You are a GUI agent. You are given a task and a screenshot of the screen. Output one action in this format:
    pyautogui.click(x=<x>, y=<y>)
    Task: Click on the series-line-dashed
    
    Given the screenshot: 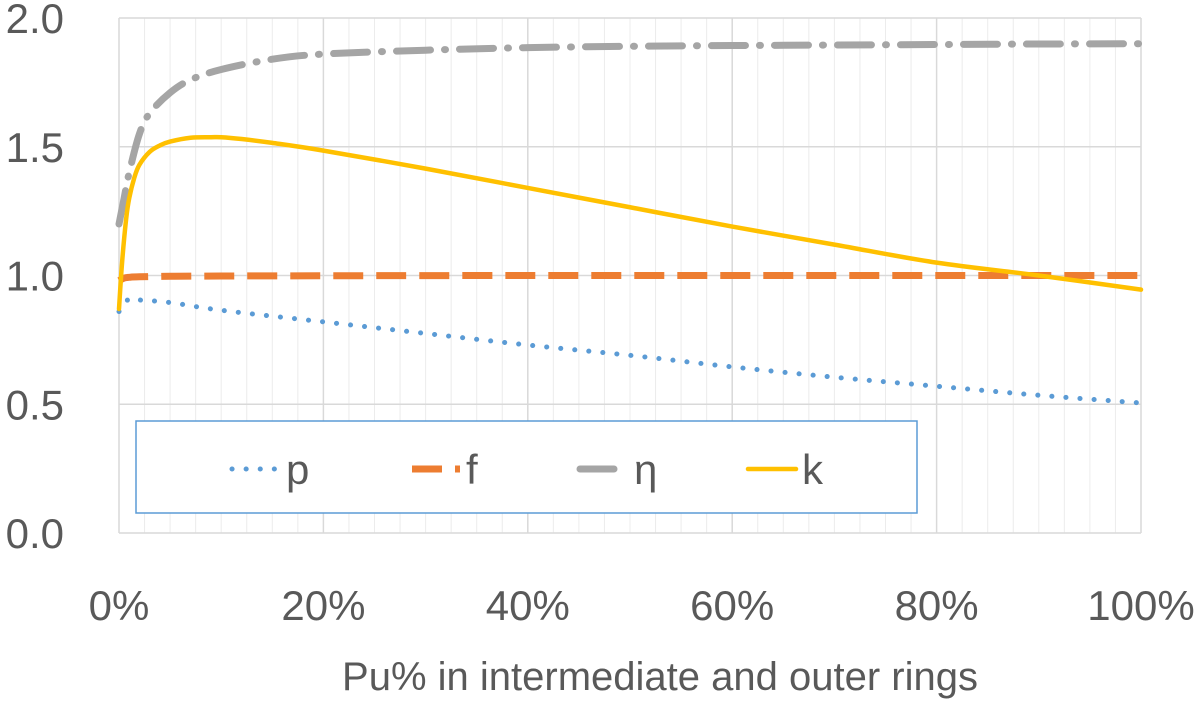 What is the action you would take?
    pyautogui.click(x=629, y=277)
    